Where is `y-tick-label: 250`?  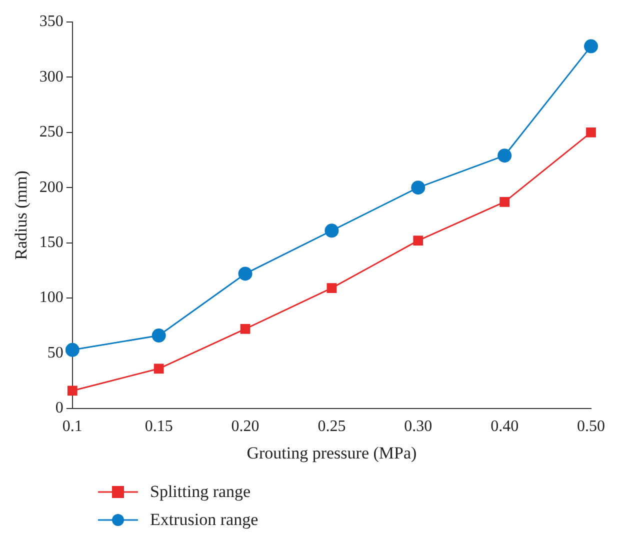
y-tick-label: 250 is located at coordinates (51, 132).